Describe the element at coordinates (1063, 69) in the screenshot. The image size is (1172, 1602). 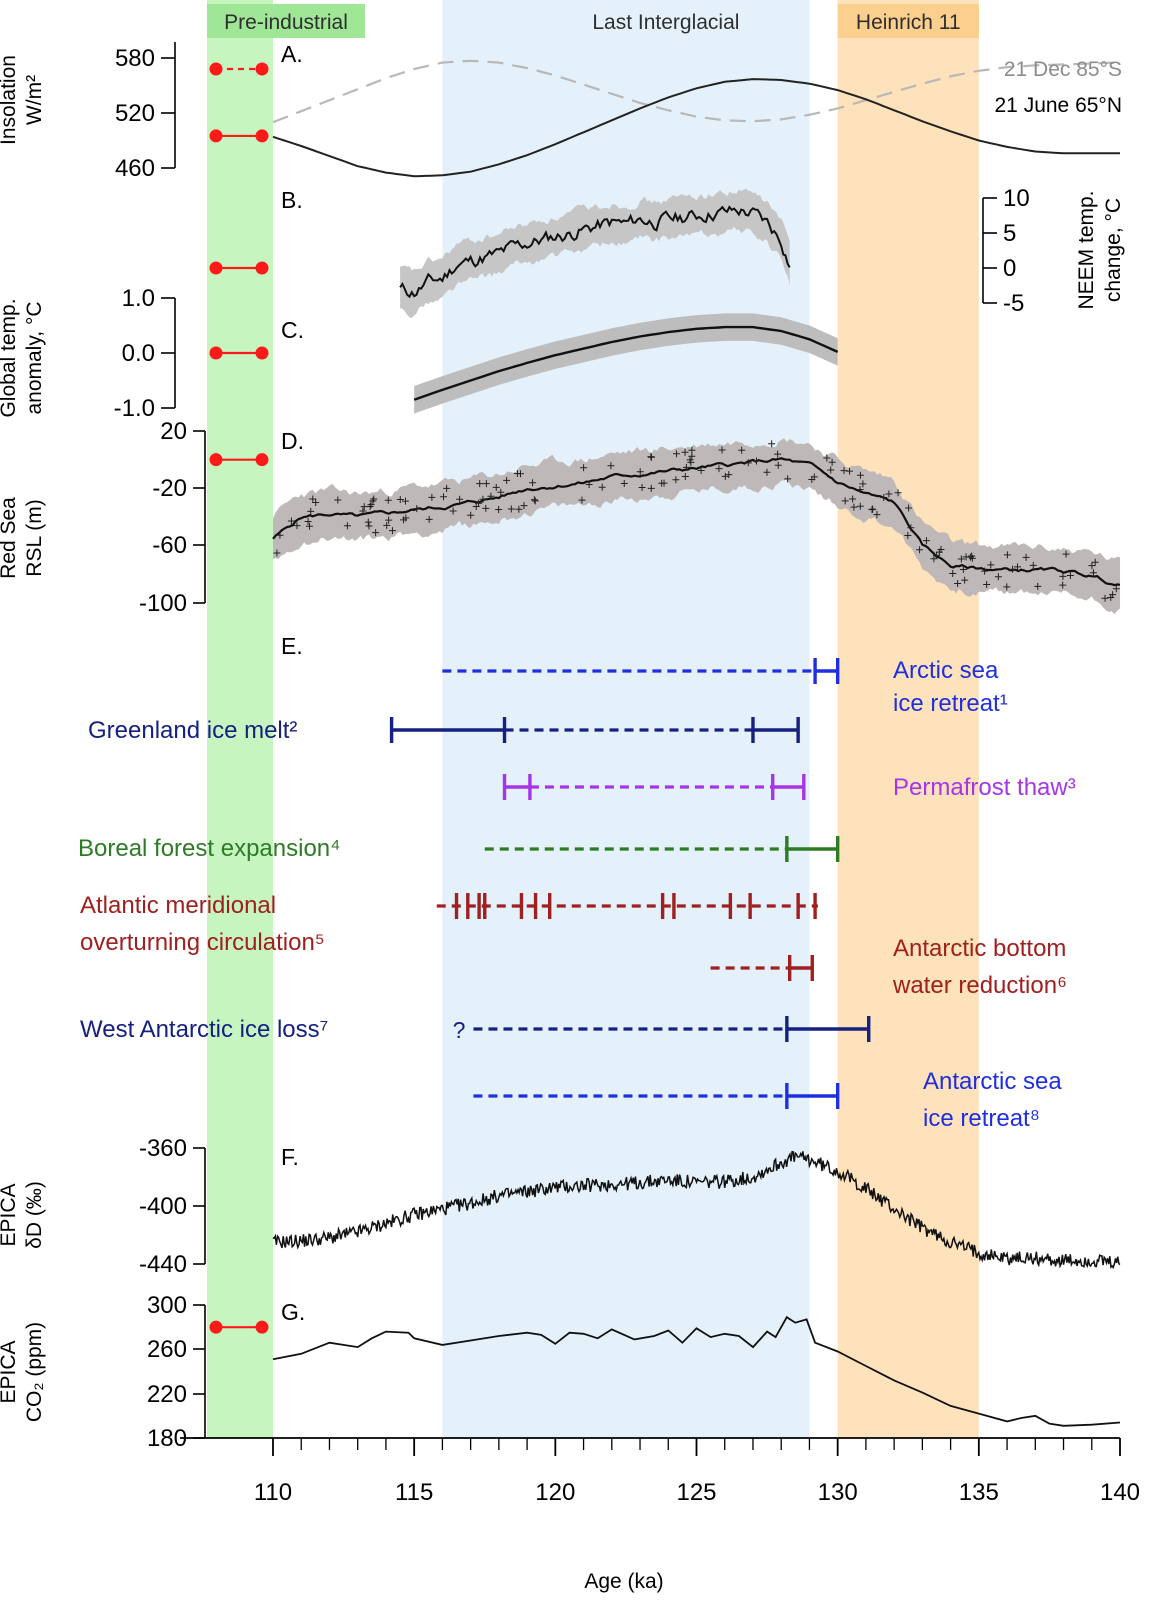
I see `legend-21-dec-85s: 21 Dec 85°S` at that location.